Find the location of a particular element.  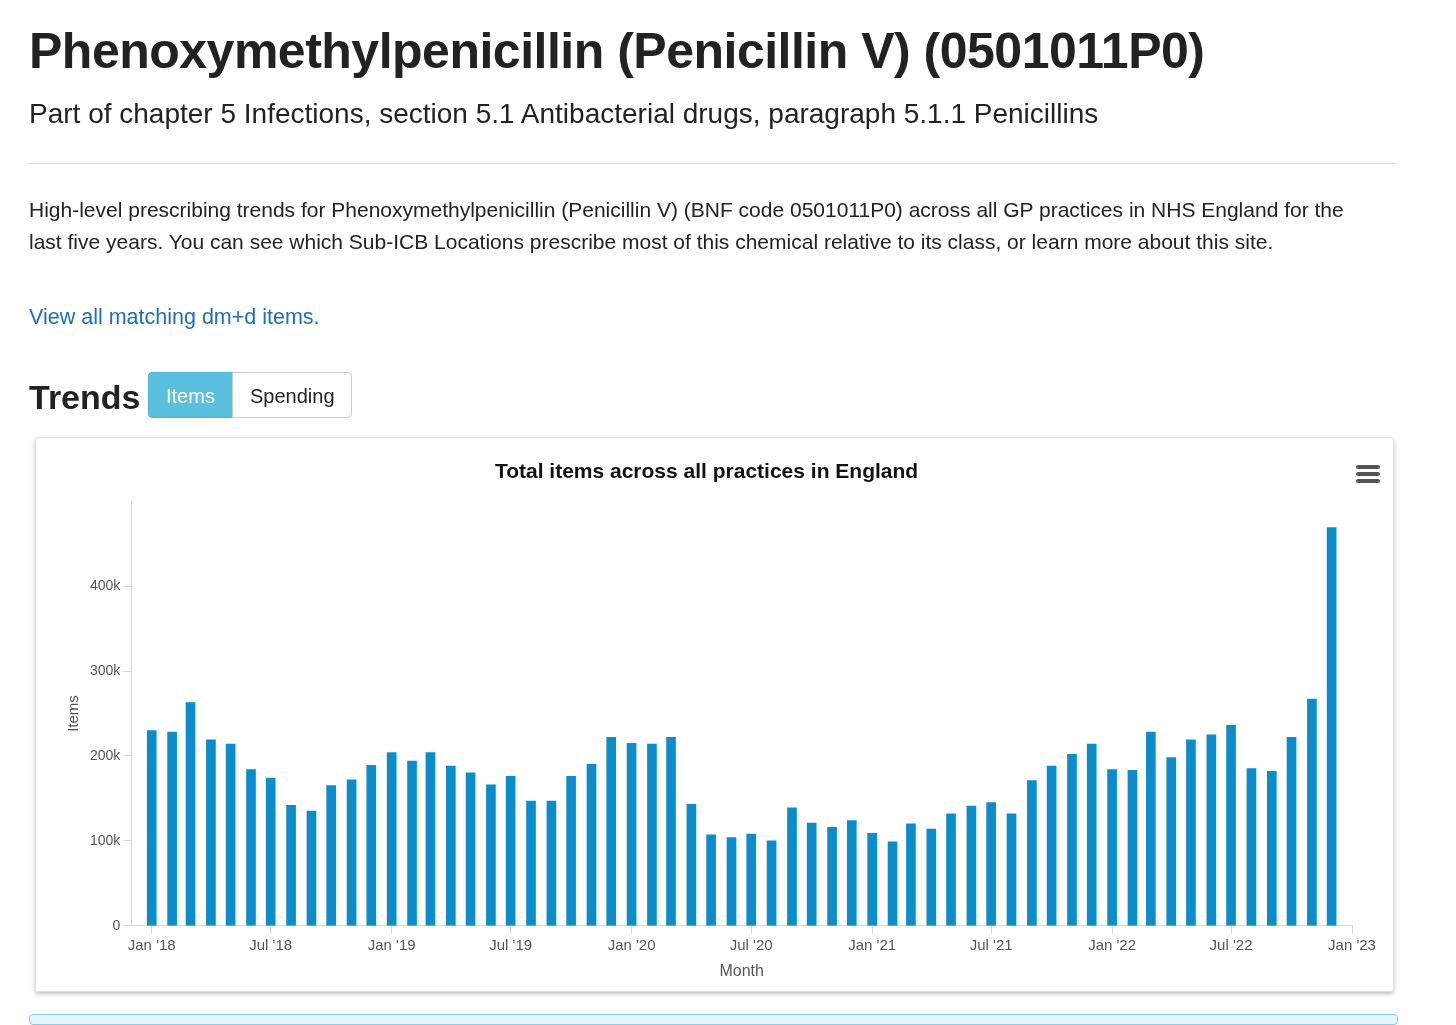

x-tick-label: Jul '20 is located at coordinates (751, 944).